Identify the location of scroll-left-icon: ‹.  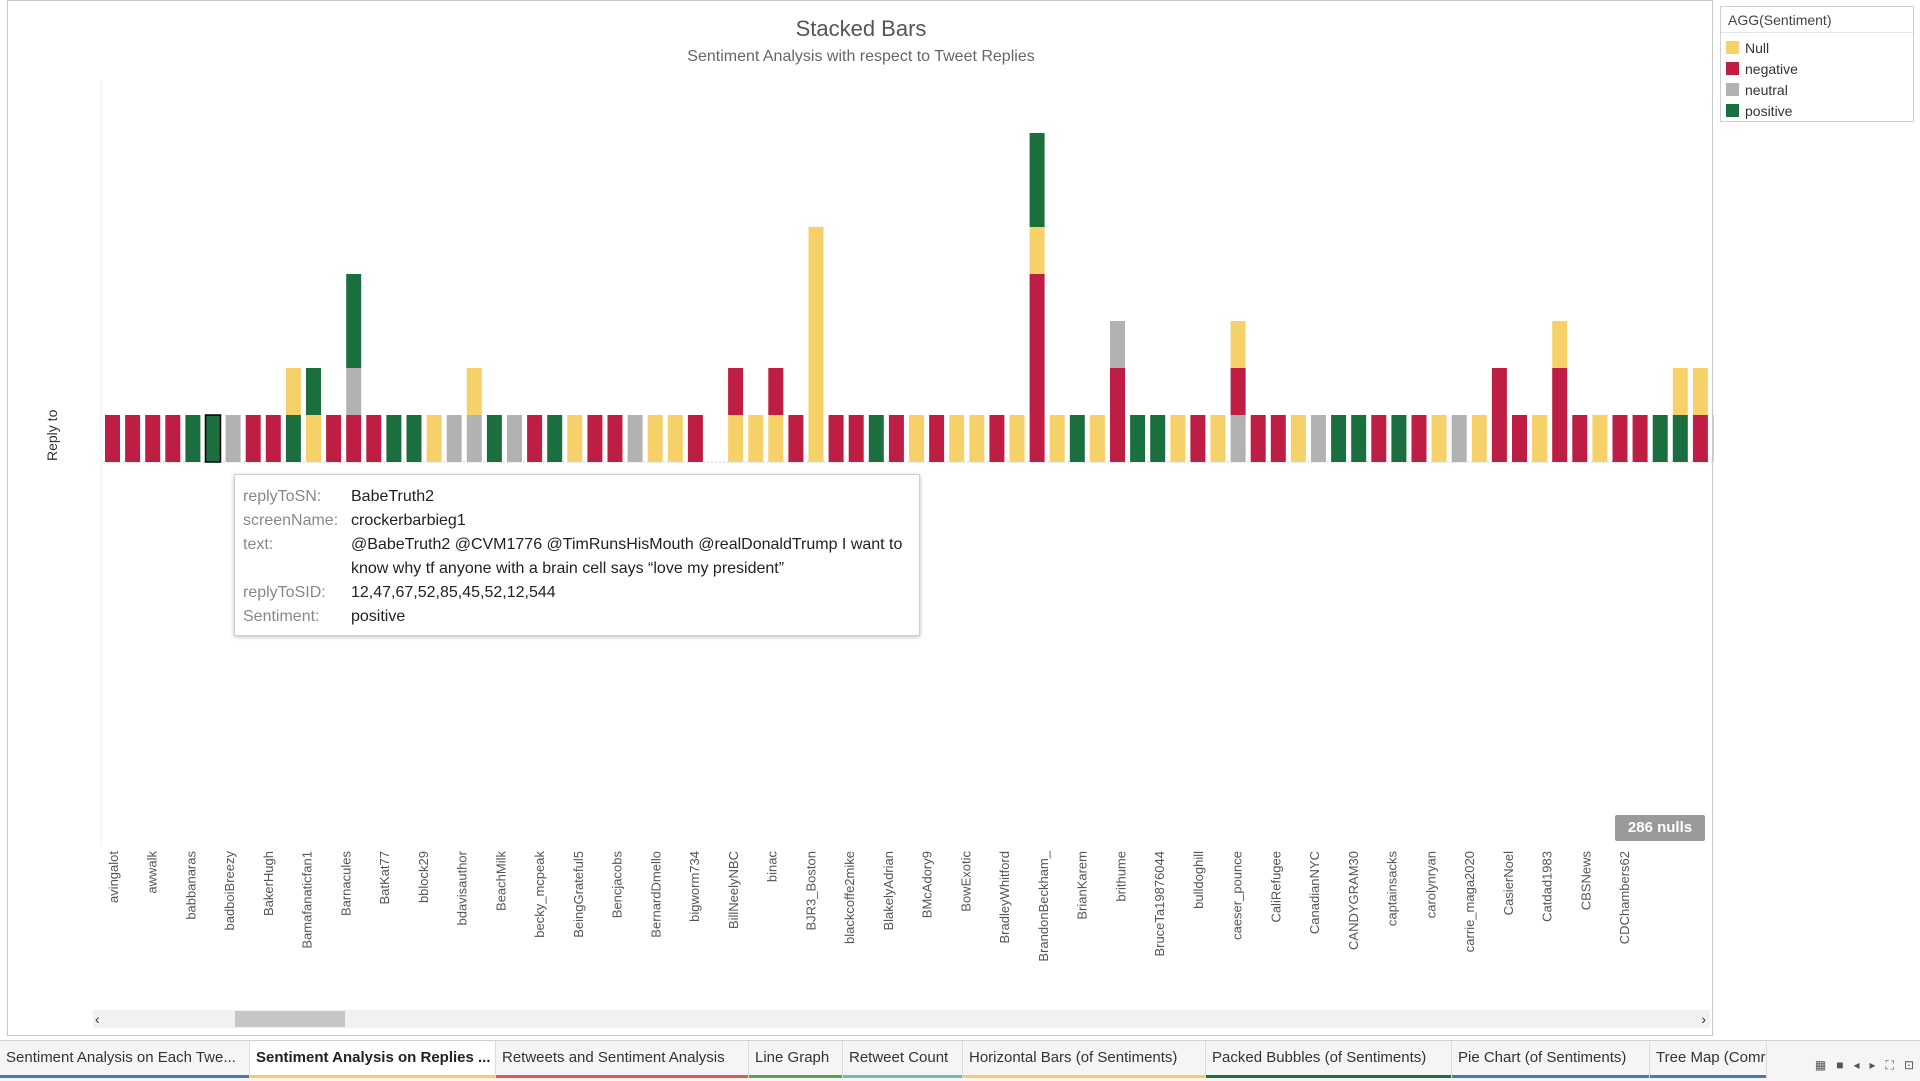
(97, 1019).